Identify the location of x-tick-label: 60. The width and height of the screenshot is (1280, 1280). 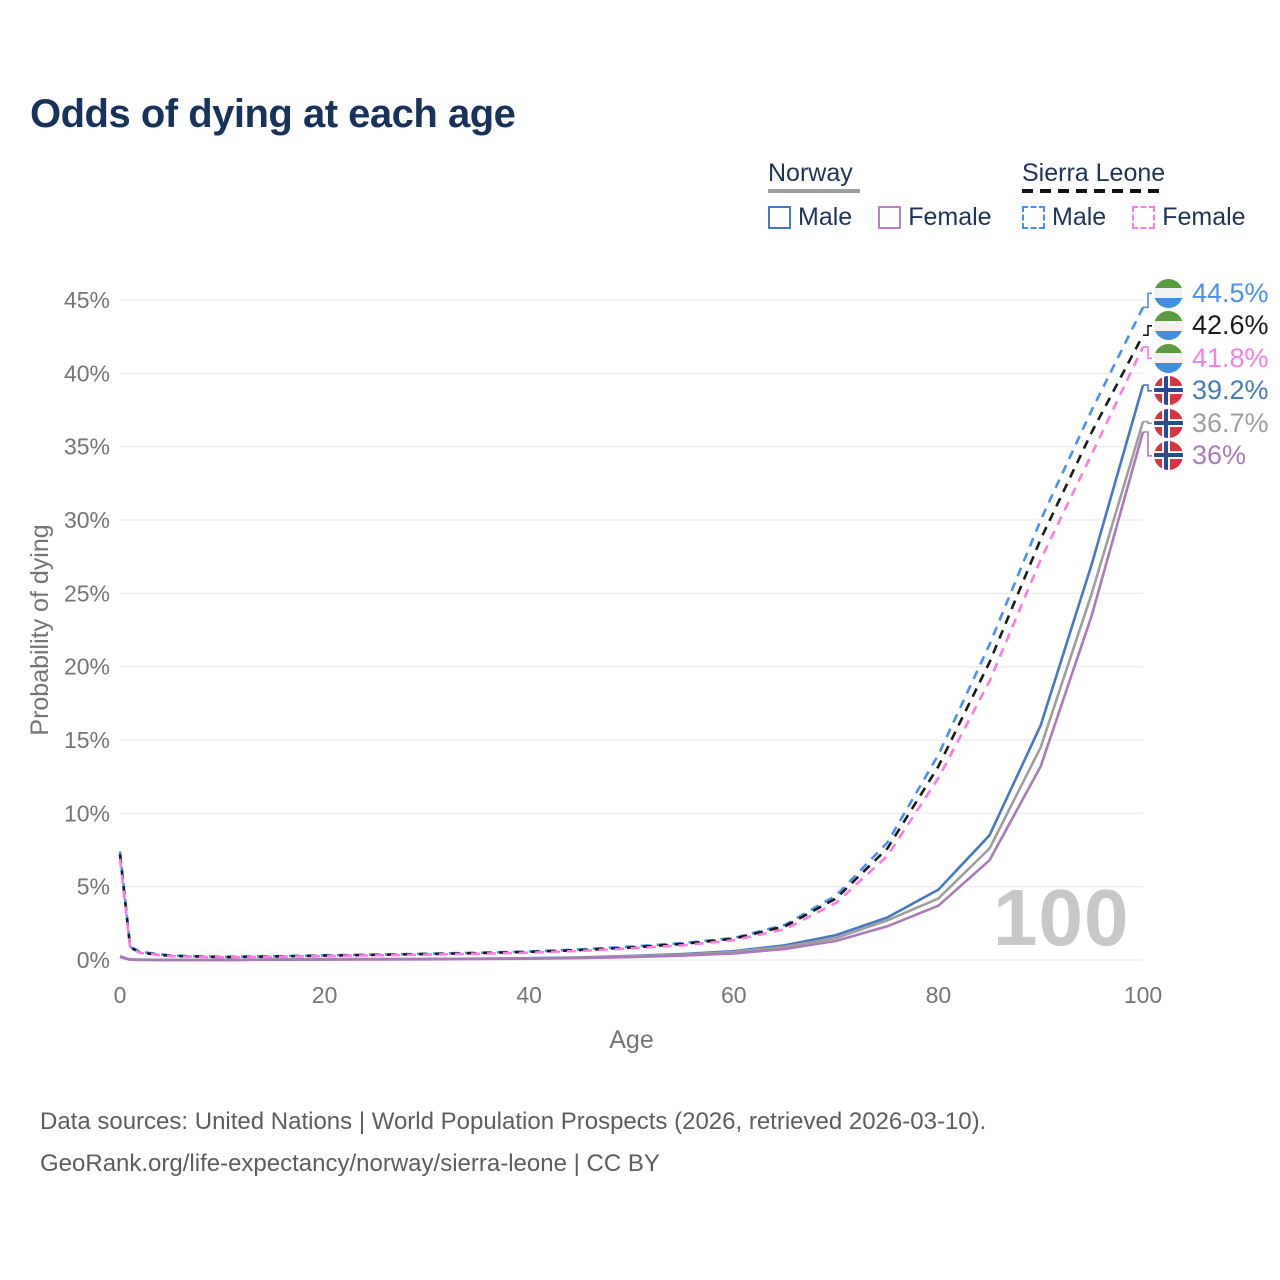
(734, 995).